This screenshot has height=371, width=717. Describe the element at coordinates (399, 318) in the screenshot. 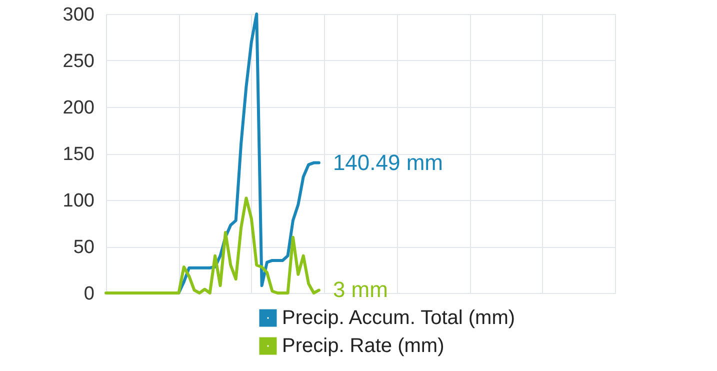

I see `legend-label: Precip. Accum. Total (mm)` at that location.